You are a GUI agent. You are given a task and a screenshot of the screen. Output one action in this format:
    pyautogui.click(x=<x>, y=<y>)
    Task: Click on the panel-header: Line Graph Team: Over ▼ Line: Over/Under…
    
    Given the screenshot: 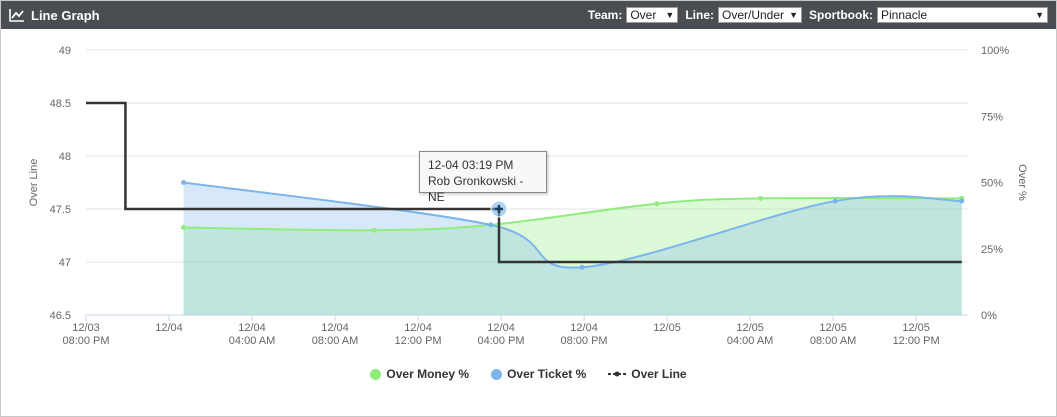 What is the action you would take?
    pyautogui.click(x=528, y=15)
    